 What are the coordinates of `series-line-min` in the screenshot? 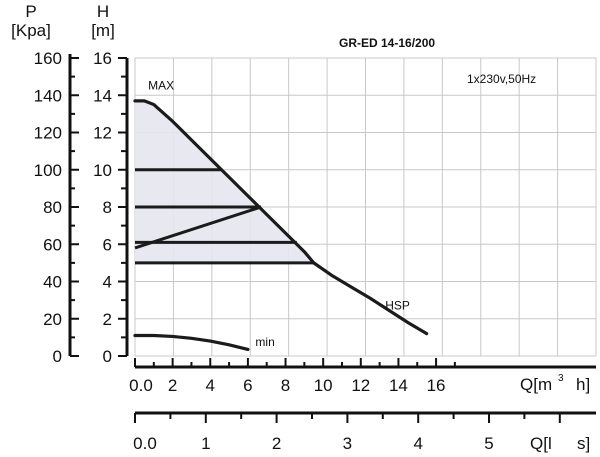 It's located at (191, 342).